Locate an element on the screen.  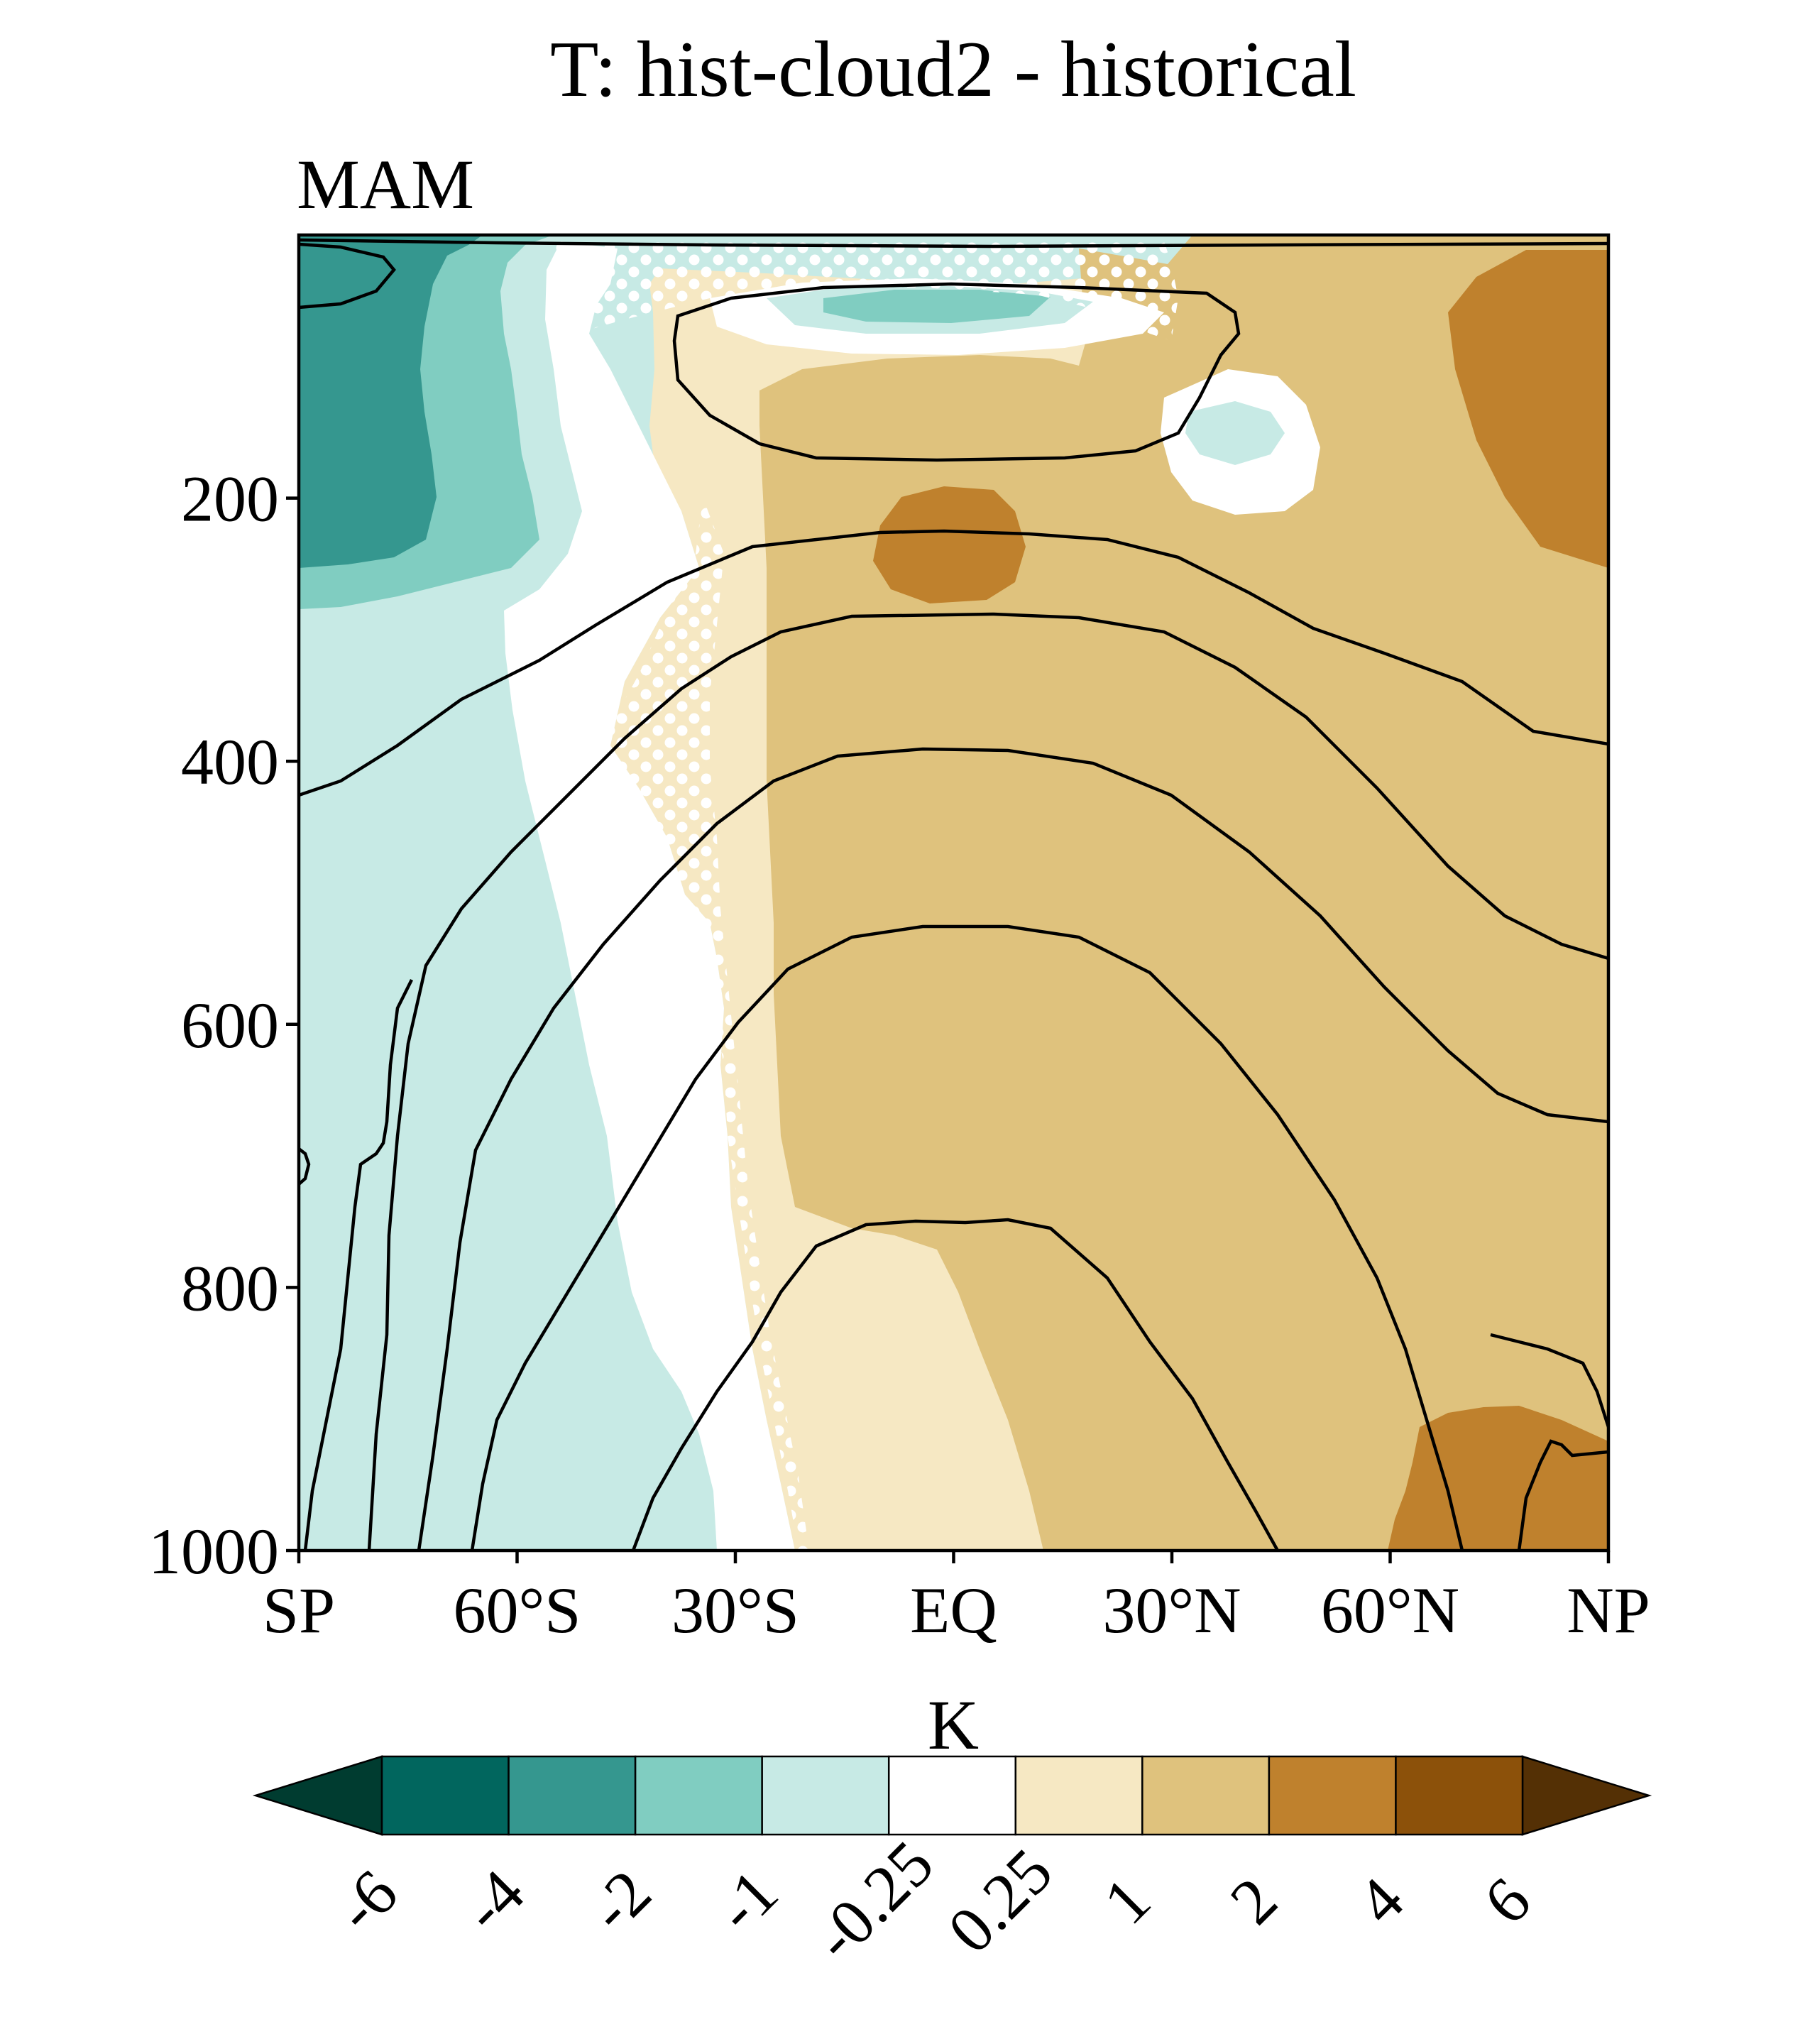
field-level-2-to-4-tropics is located at coordinates (949, 544).